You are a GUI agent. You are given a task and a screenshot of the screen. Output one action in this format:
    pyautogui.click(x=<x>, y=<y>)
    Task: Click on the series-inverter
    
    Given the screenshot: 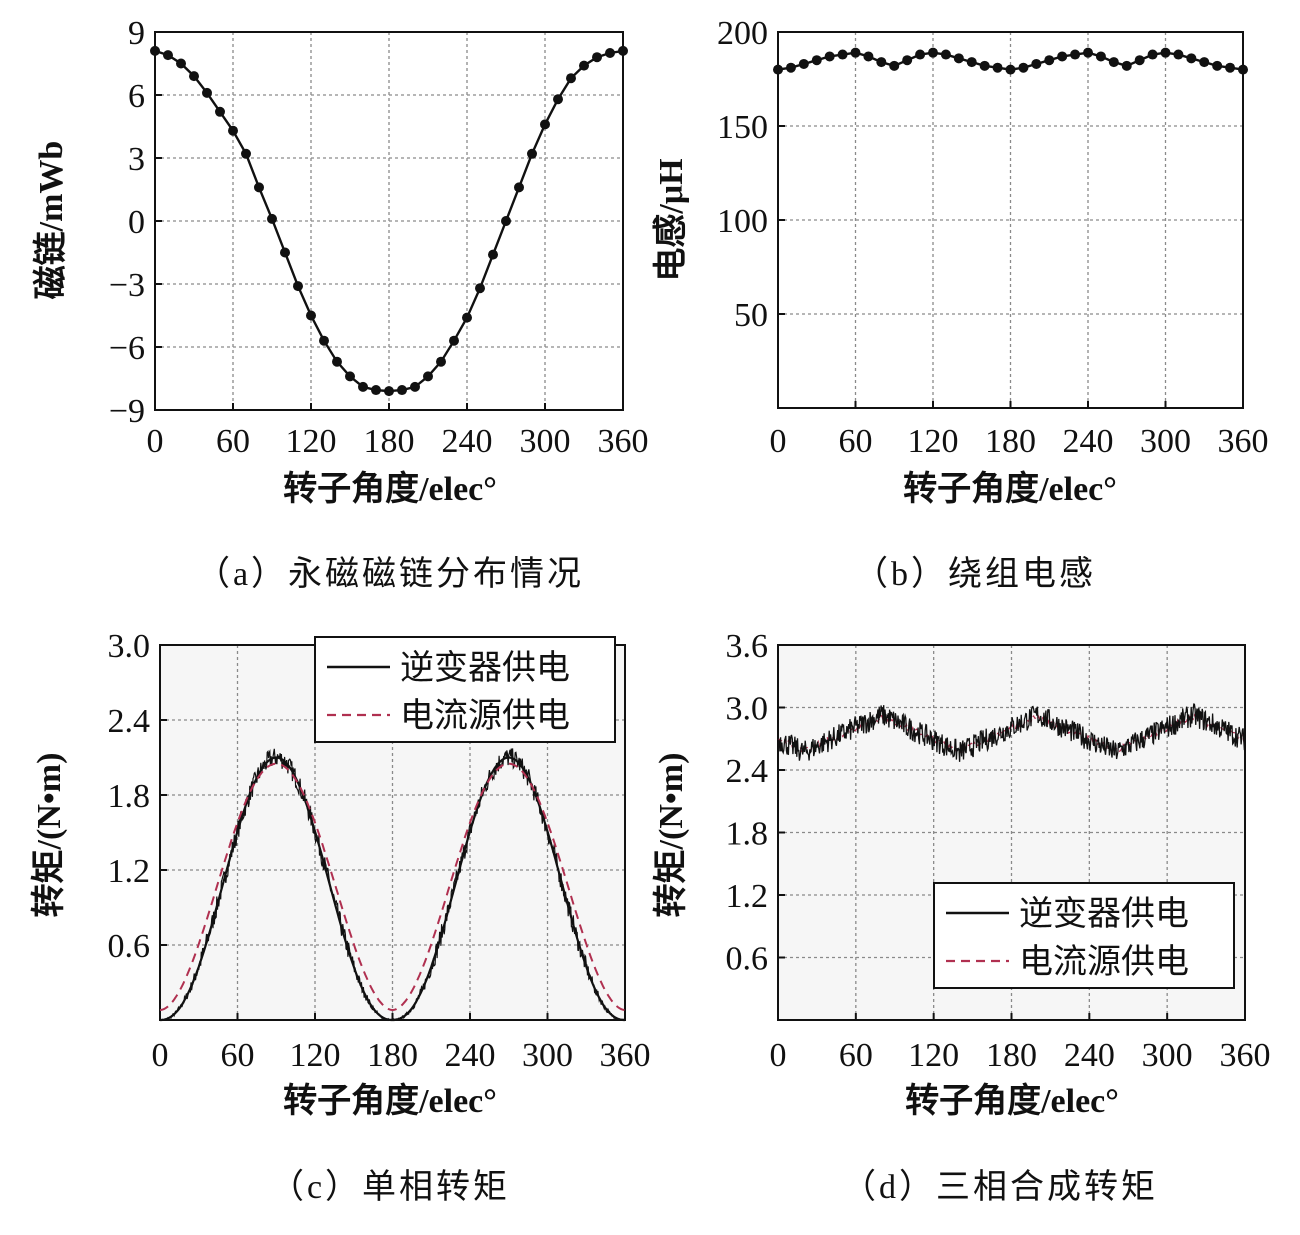 What is the action you would take?
    pyautogui.click(x=392, y=889)
    